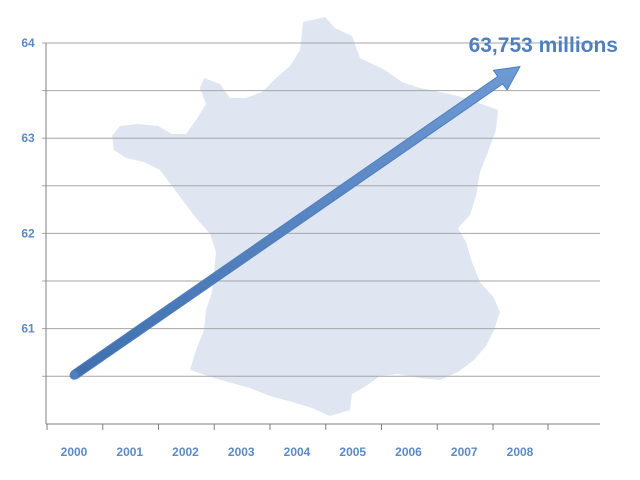 The width and height of the screenshot is (640, 480). What do you see at coordinates (74, 375) in the screenshot?
I see `series-start-point` at bounding box center [74, 375].